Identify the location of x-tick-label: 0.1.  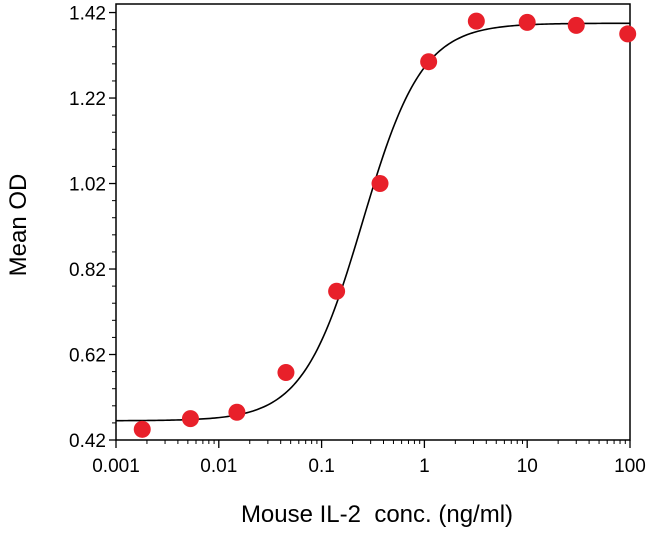
(321, 466).